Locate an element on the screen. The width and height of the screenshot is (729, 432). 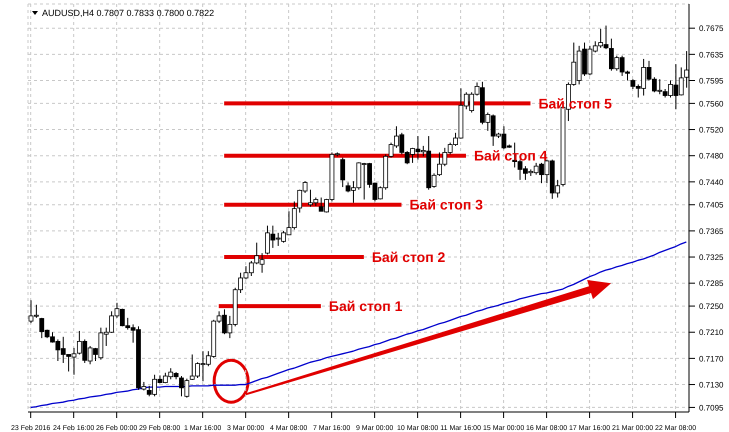
text: AUDUSD,H4 0.7807 0.7833 0.7800 0.7822 is located at coordinates (128, 13).